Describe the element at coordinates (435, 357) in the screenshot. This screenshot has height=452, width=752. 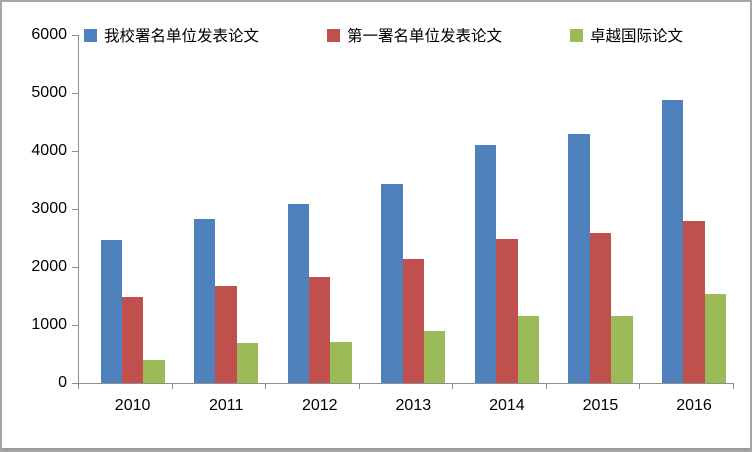
I see `bar-series-3-2013` at that location.